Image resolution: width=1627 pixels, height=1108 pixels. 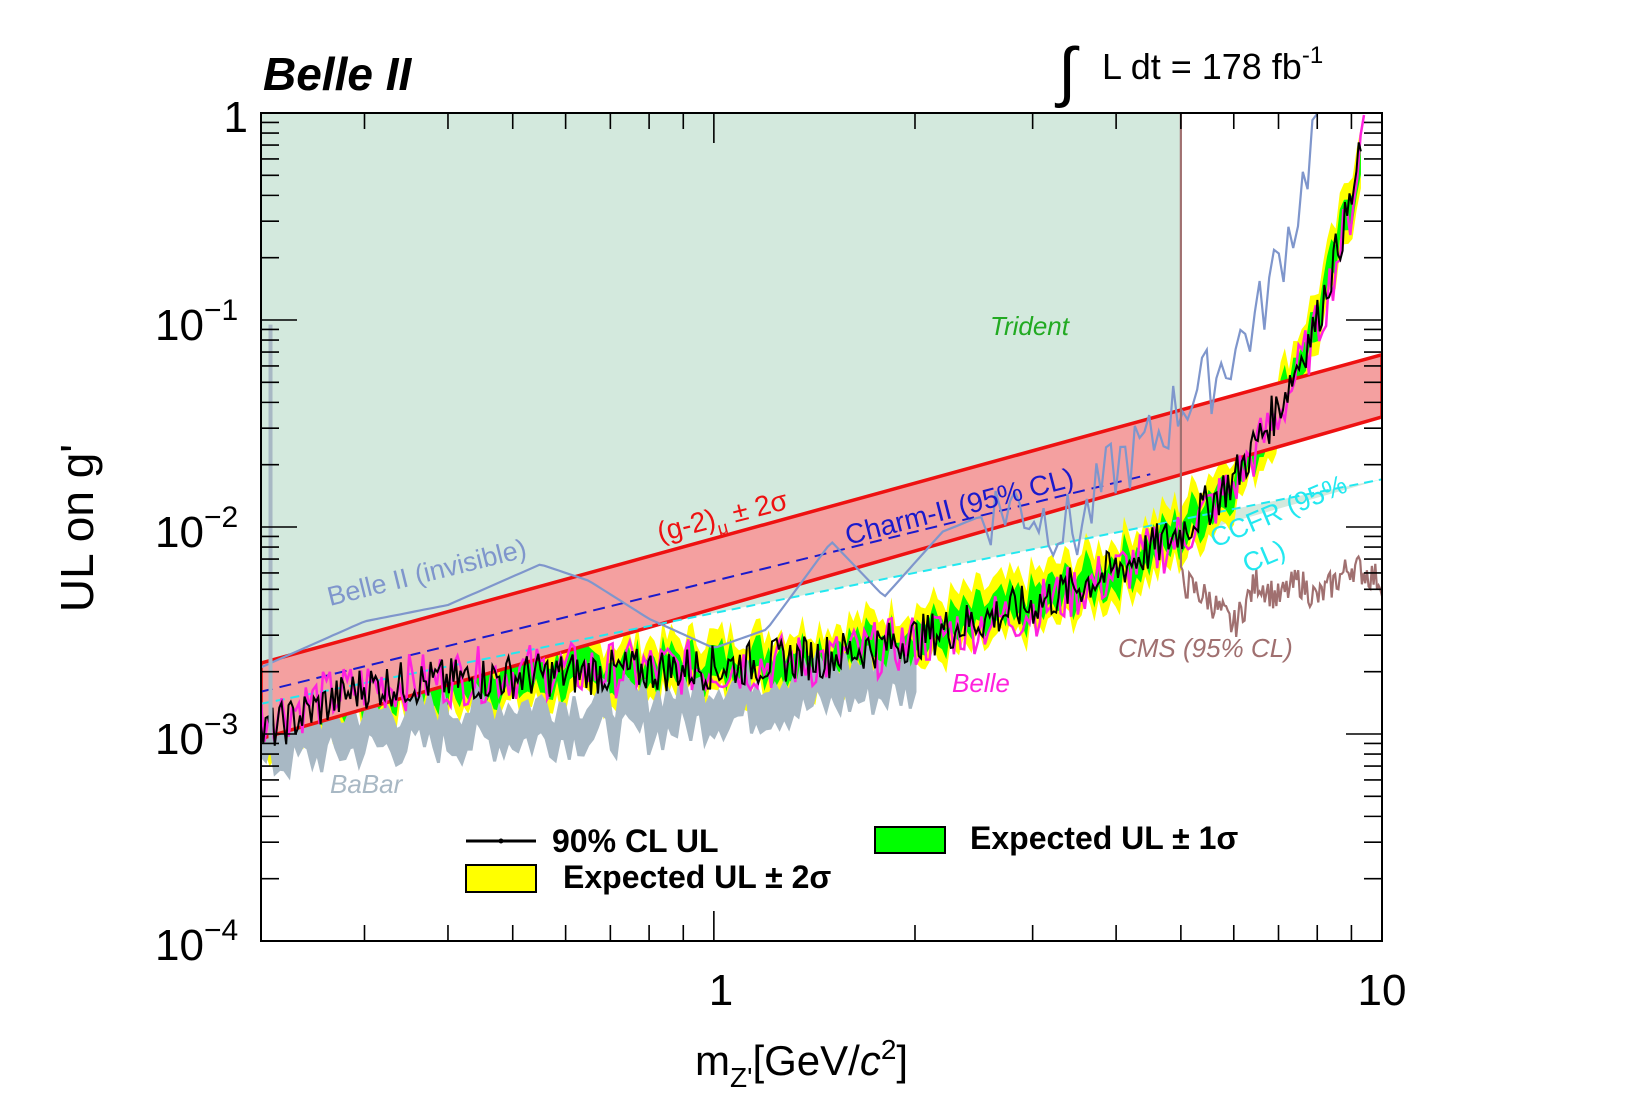 I want to click on cms-label: CMS (95% CL), so click(x=1205, y=648).